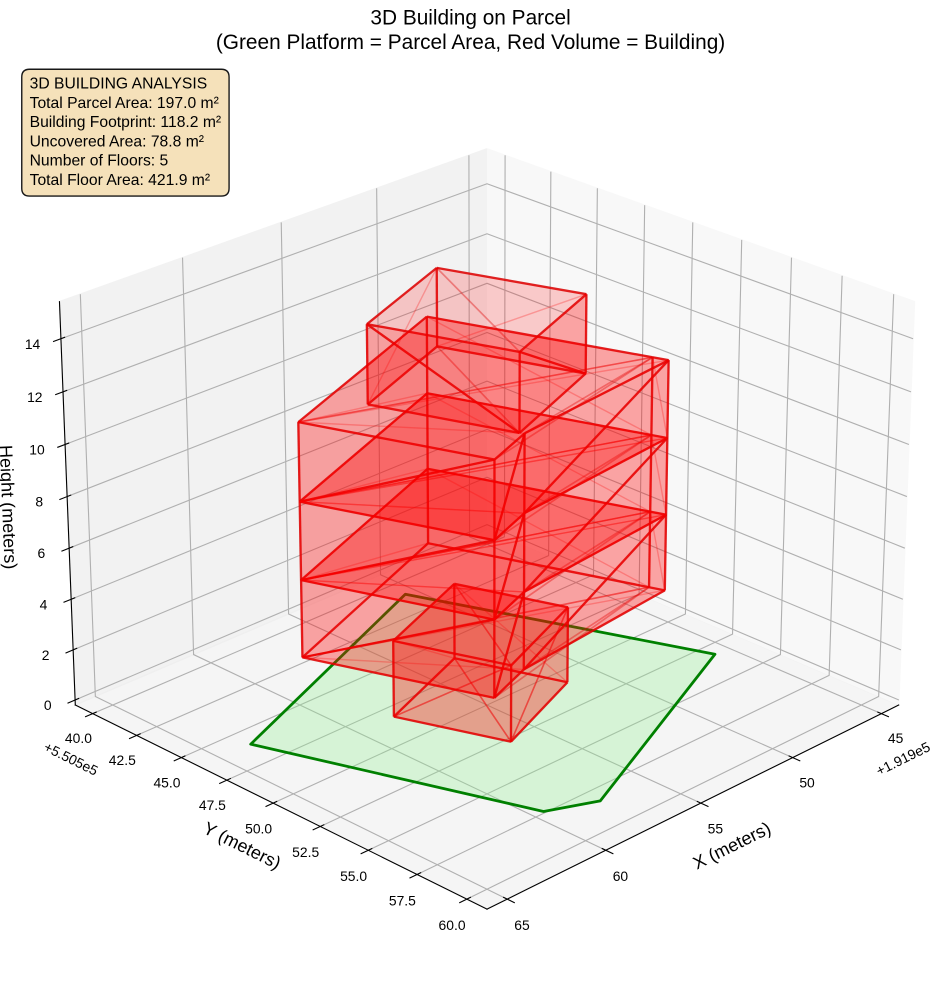 This screenshot has height=992, width=944. What do you see at coordinates (258, 828) in the screenshot?
I see `svg-text: 50.0` at bounding box center [258, 828].